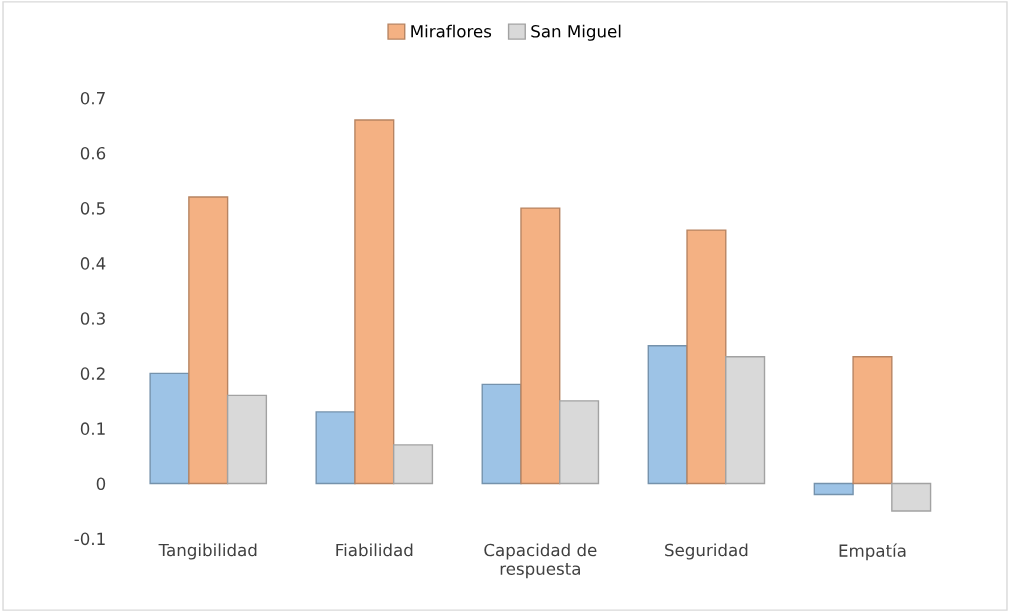  Describe the element at coordinates (92, 98) in the screenshot. I see `y-tick-label: 0.7` at that location.